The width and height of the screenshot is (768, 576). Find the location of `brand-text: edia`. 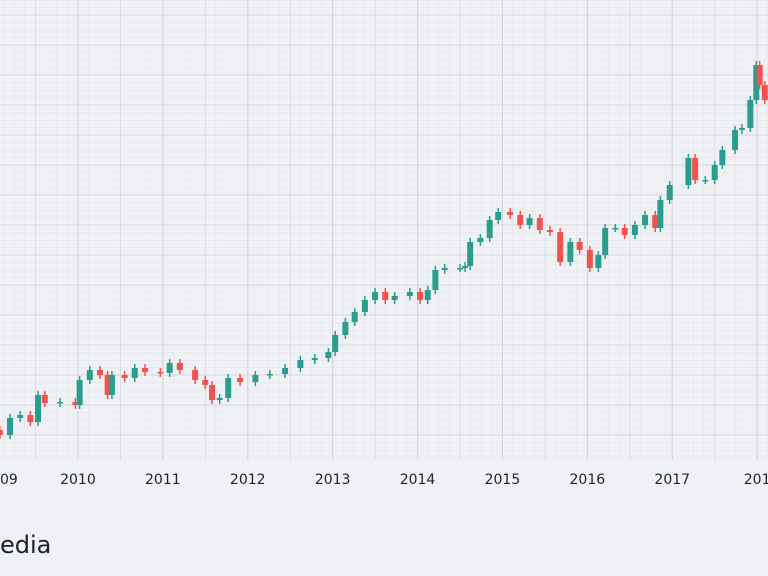

brand-text: edia is located at coordinates (25, 545).